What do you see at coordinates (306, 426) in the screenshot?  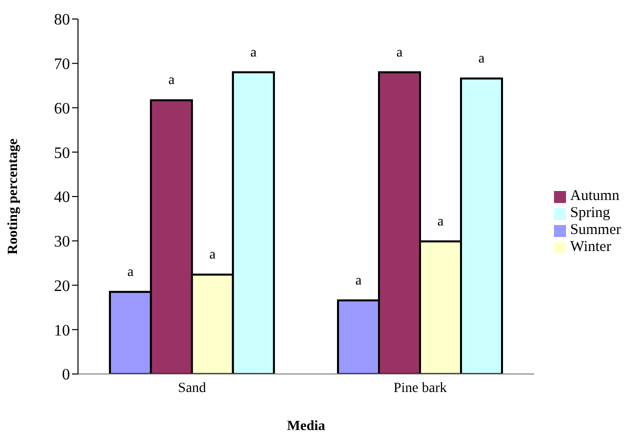 I see `x-axis-title: Media` at bounding box center [306, 426].